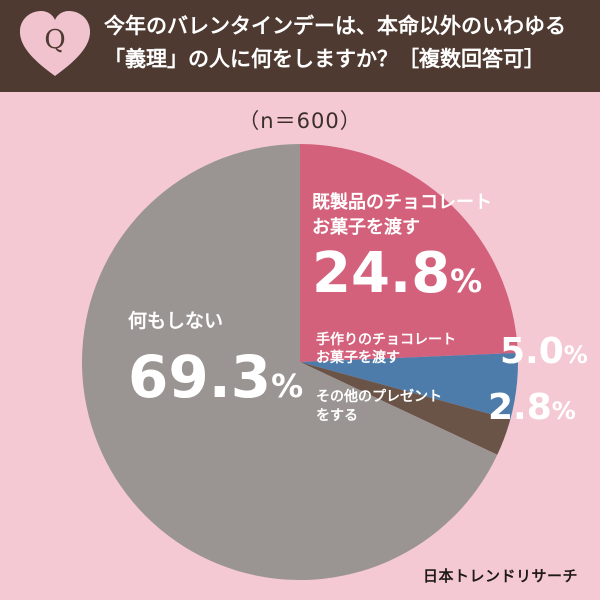 This screenshot has width=600, height=600. Describe the element at coordinates (200, 377) in the screenshot. I see `value-nanimo-number: 69.3` at that location.